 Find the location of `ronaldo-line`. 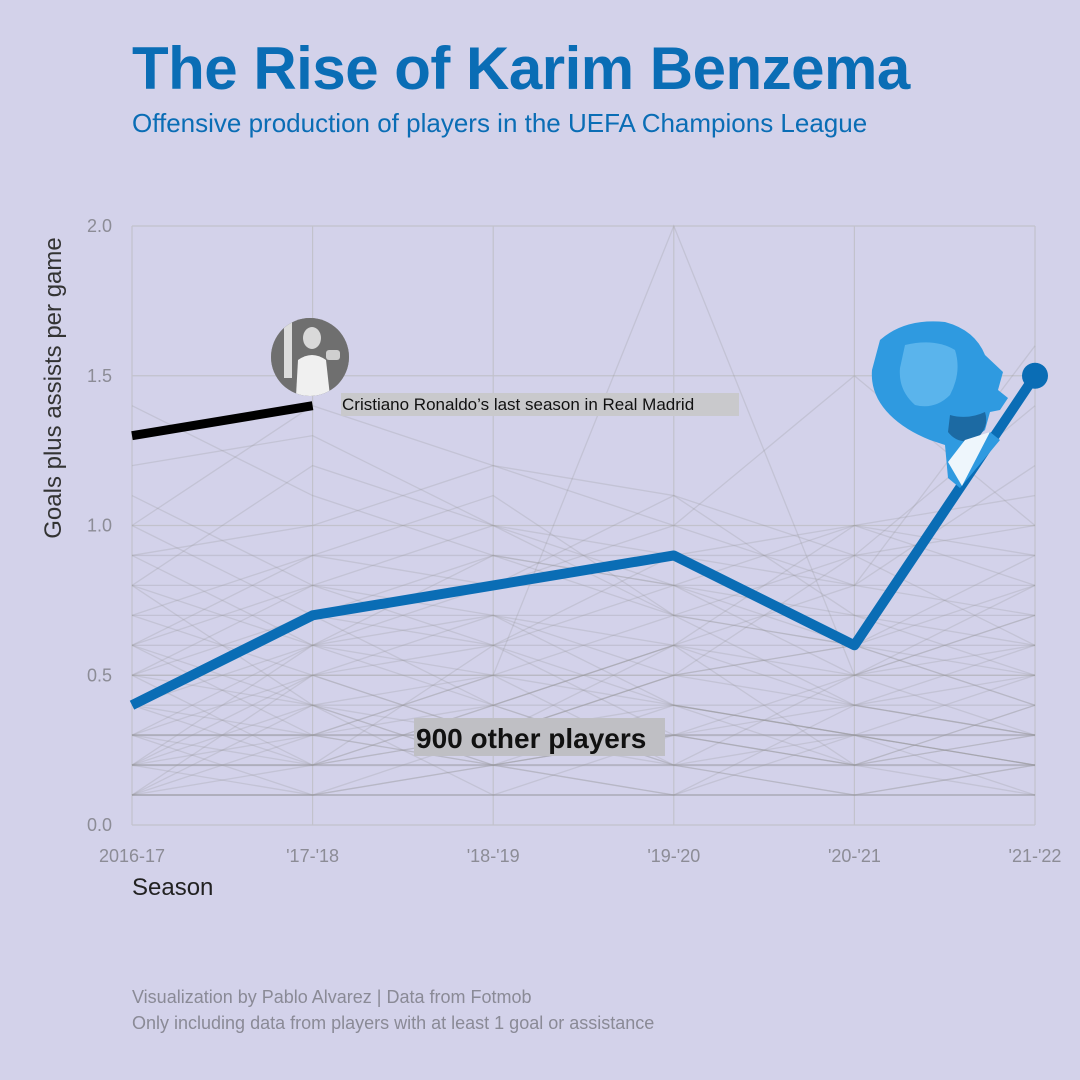

ronaldo-line is located at coordinates (222, 421).